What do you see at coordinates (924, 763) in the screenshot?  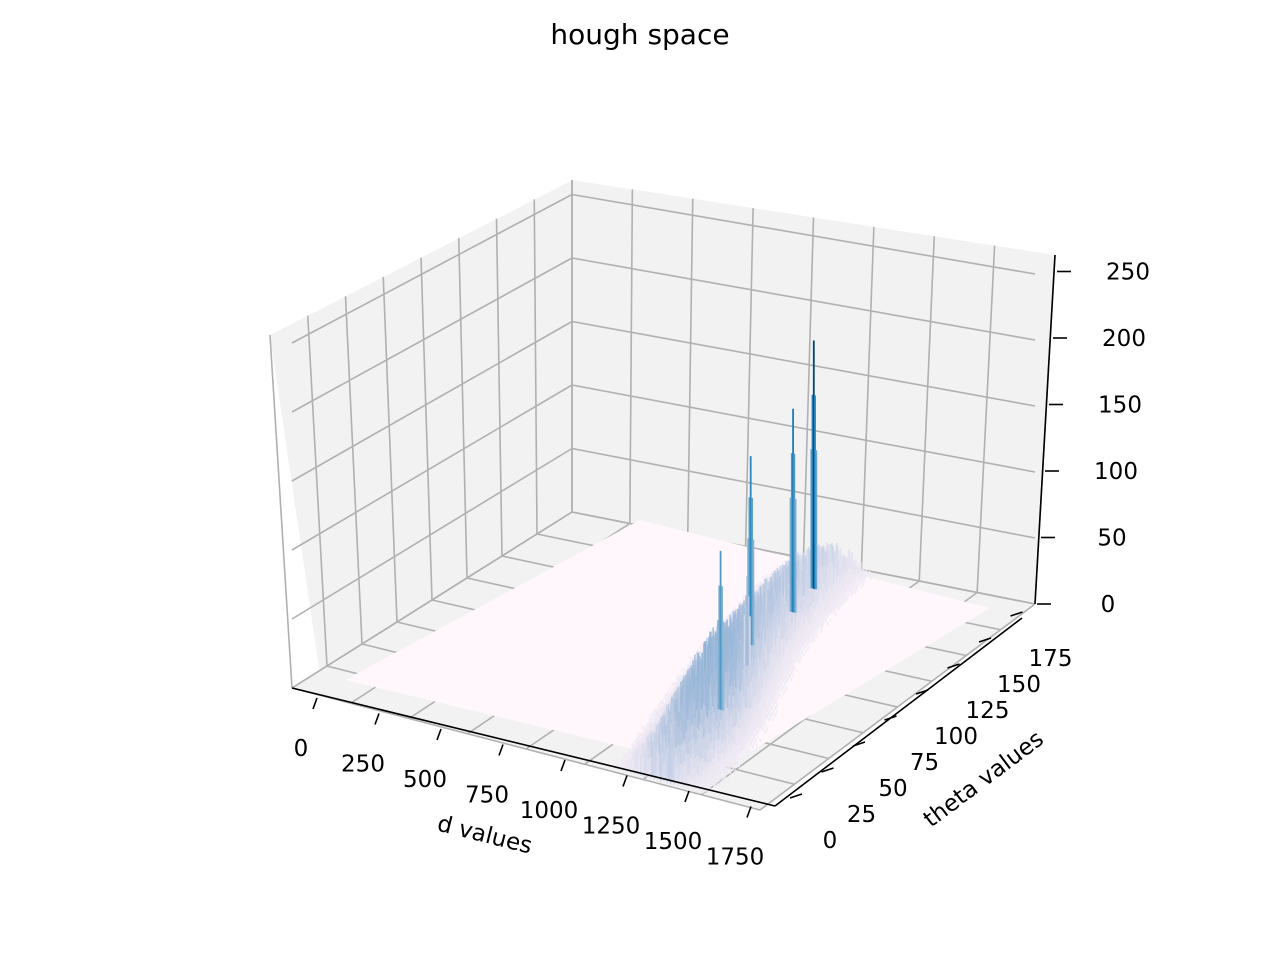 I see `y-tick-label: 75` at bounding box center [924, 763].